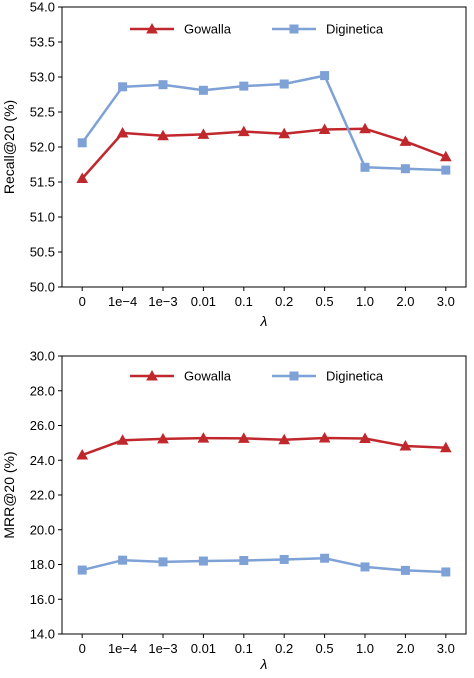  What do you see at coordinates (42, 147) in the screenshot?
I see `y-tick-label: 52.0` at bounding box center [42, 147].